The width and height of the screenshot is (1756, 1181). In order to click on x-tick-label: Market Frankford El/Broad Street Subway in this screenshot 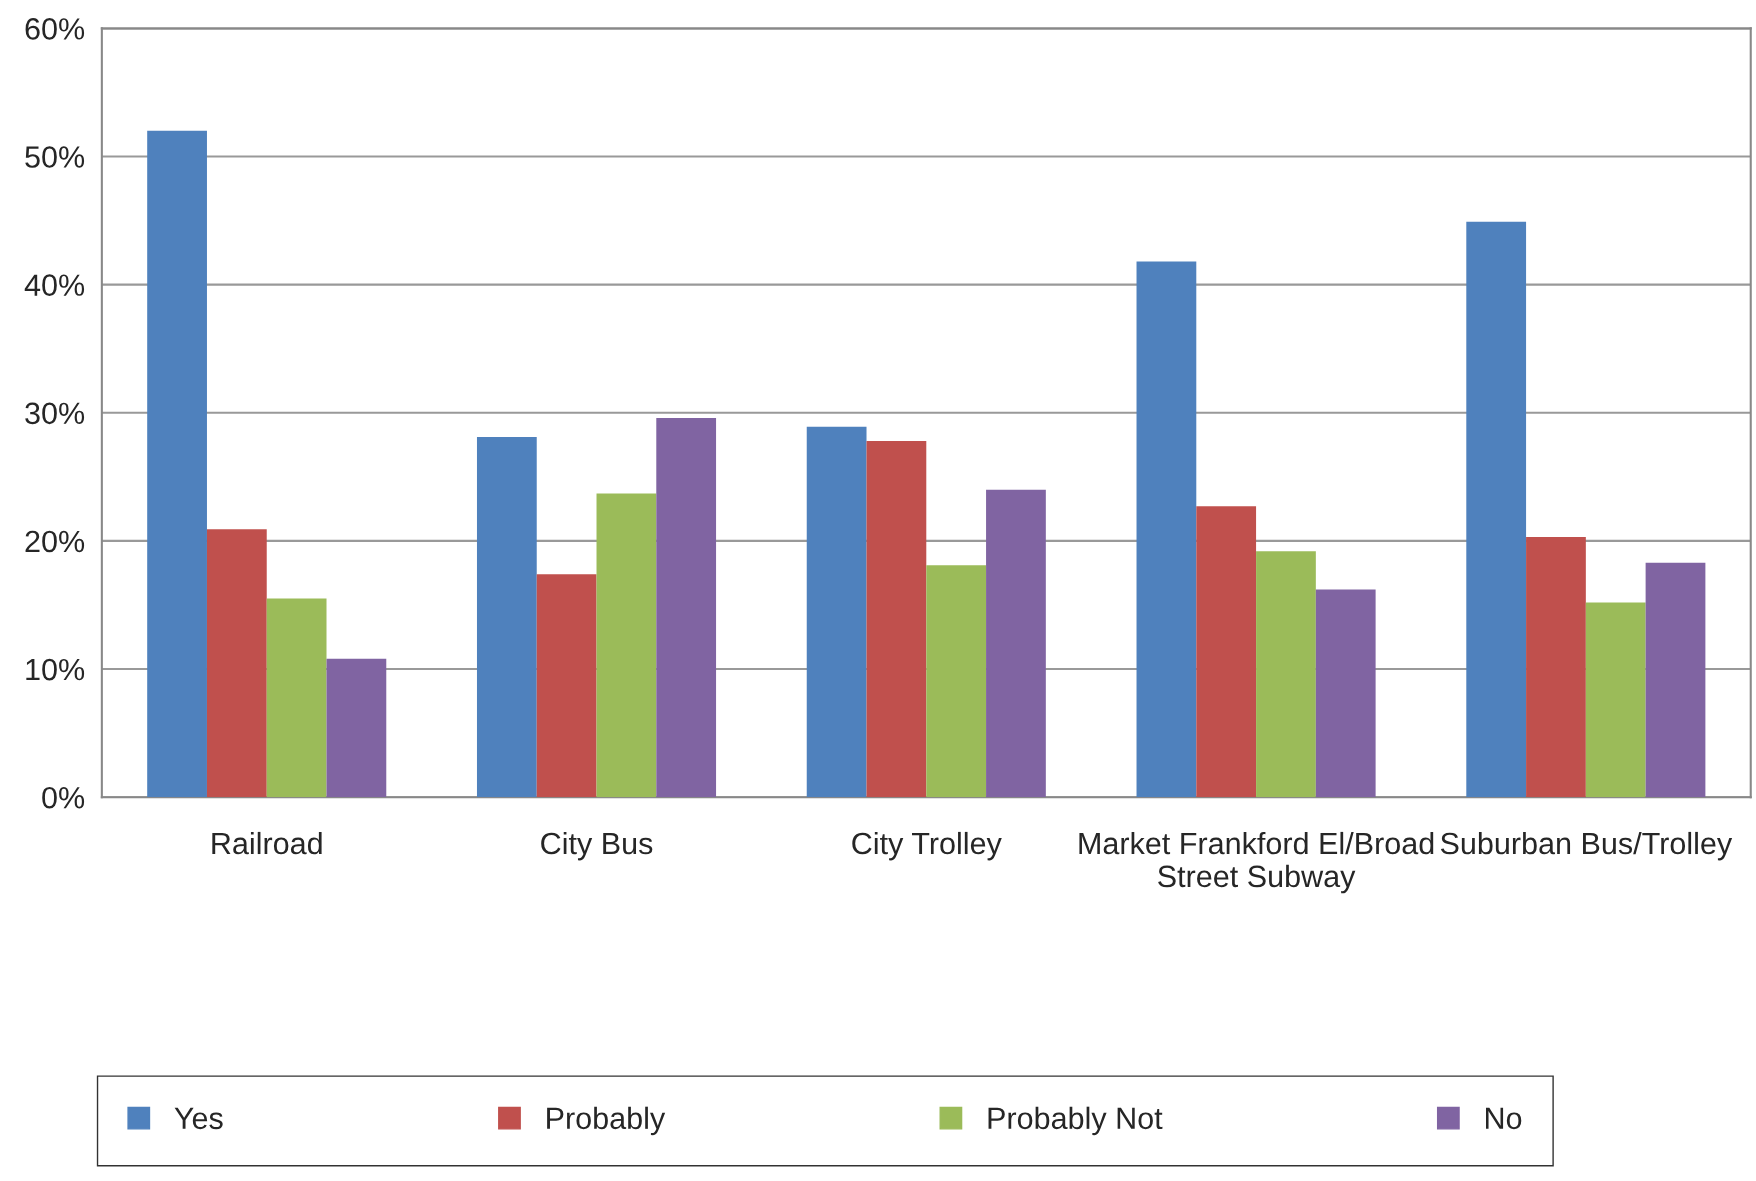, I will do `click(1256, 862)`.